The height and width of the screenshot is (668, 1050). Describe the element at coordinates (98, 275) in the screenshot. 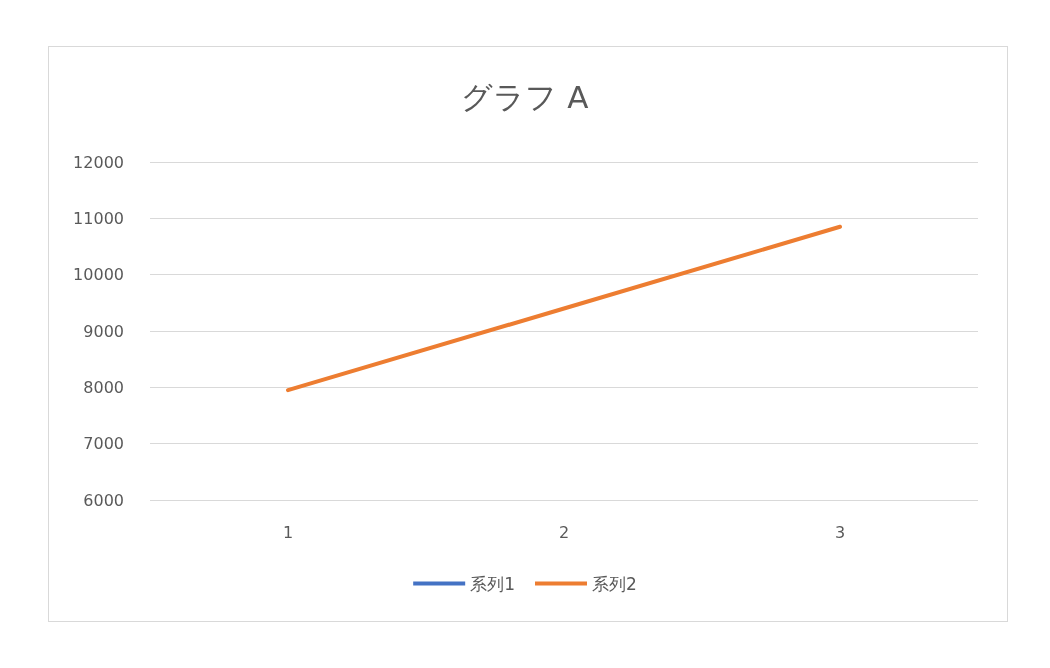

I see `y-tick-label: 10000` at that location.